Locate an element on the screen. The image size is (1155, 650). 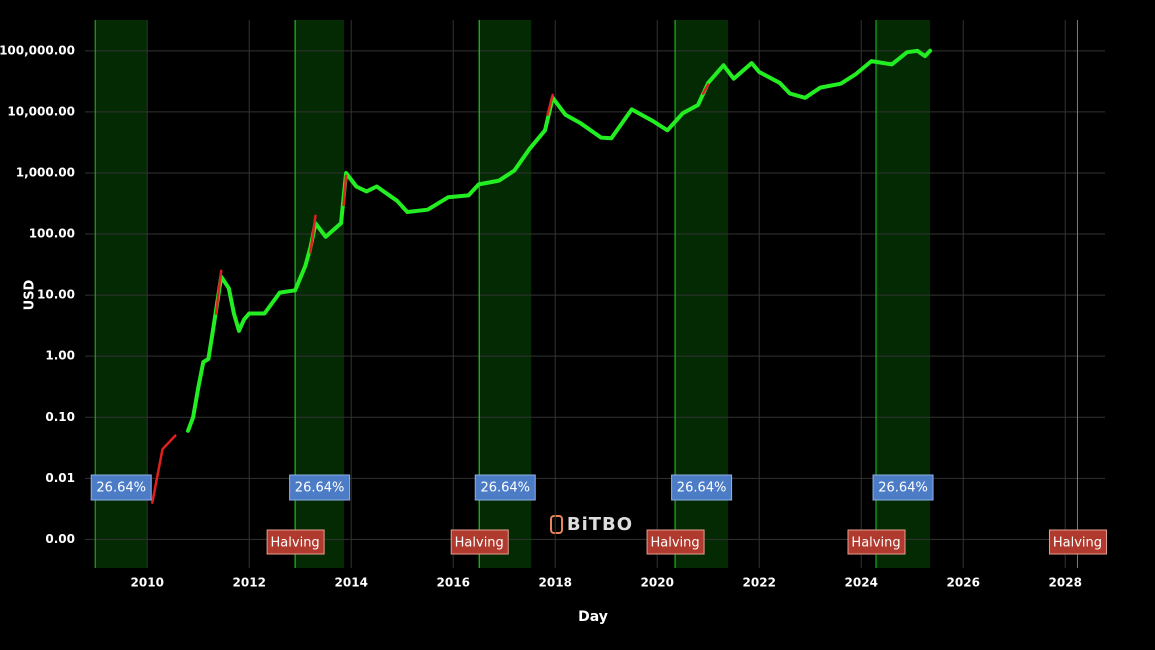
y-tick-label: 0.10 is located at coordinates (60, 417).